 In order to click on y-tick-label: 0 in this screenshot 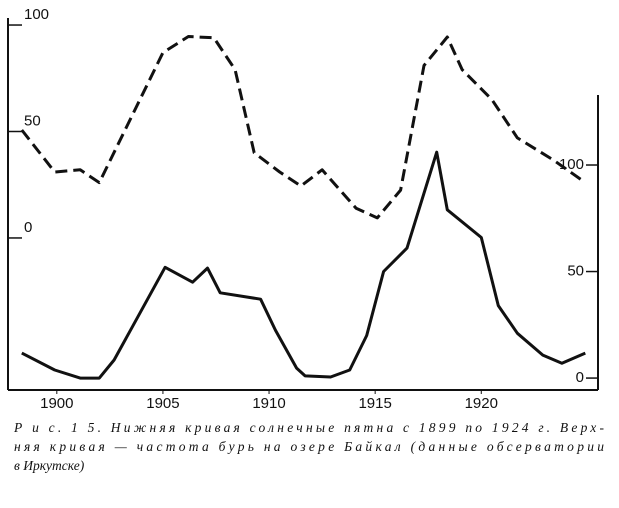, I will do `click(28, 227)`.